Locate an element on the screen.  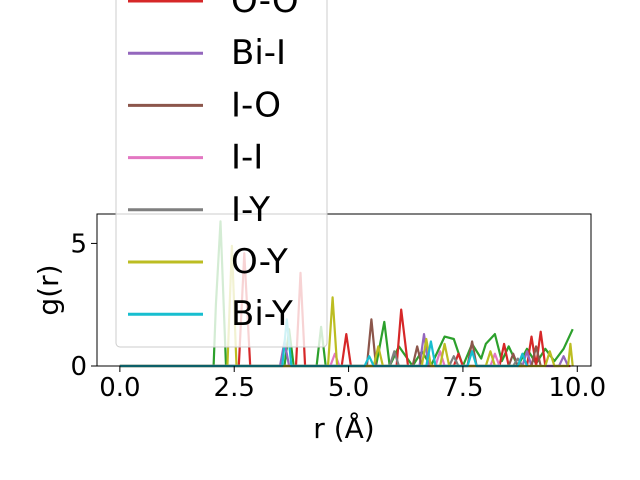
x-tick-label: 0.0 is located at coordinates (119, 388).